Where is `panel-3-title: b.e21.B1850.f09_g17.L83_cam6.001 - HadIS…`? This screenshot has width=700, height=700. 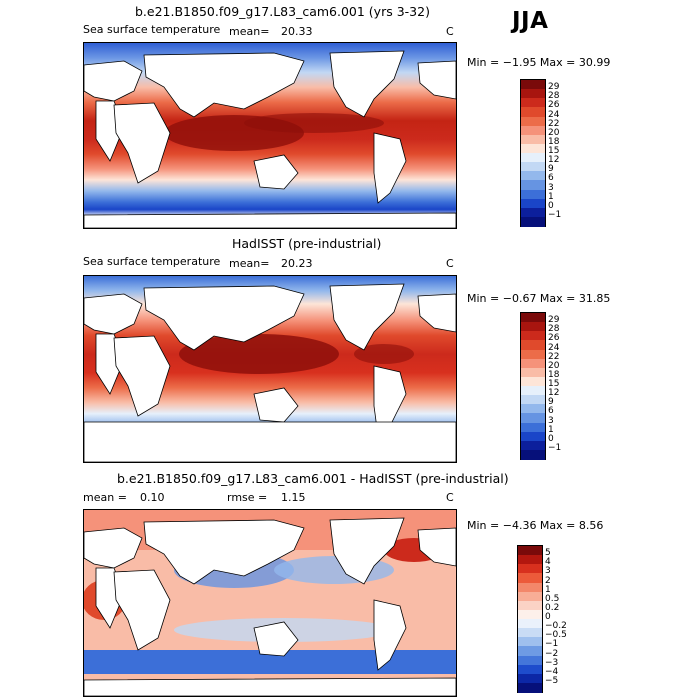
panel-3-title: b.e21.B1850.f09_g17.L83_cam6.001 - HadIS… is located at coordinates (313, 478).